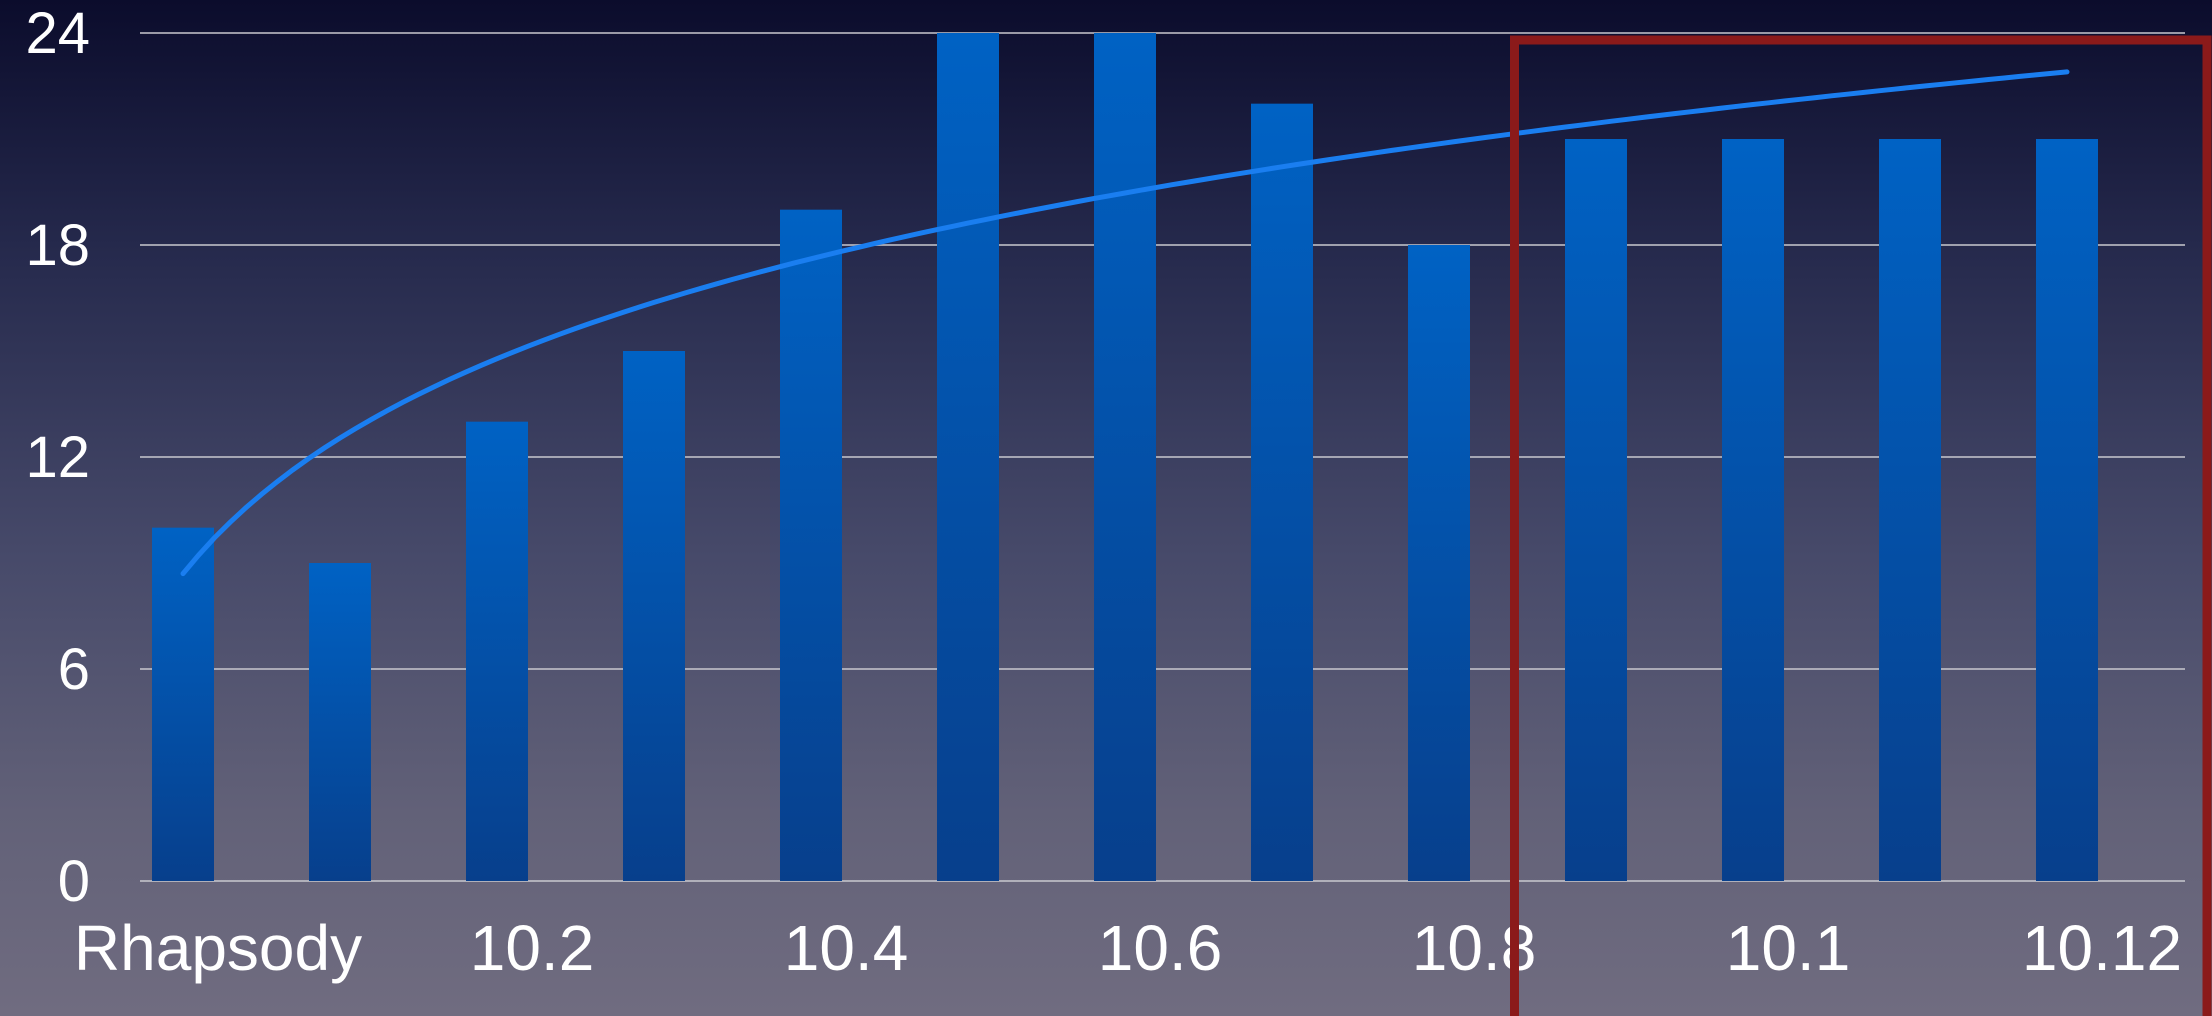  Describe the element at coordinates (532, 948) in the screenshot. I see `x-category-label: 10.2` at that location.